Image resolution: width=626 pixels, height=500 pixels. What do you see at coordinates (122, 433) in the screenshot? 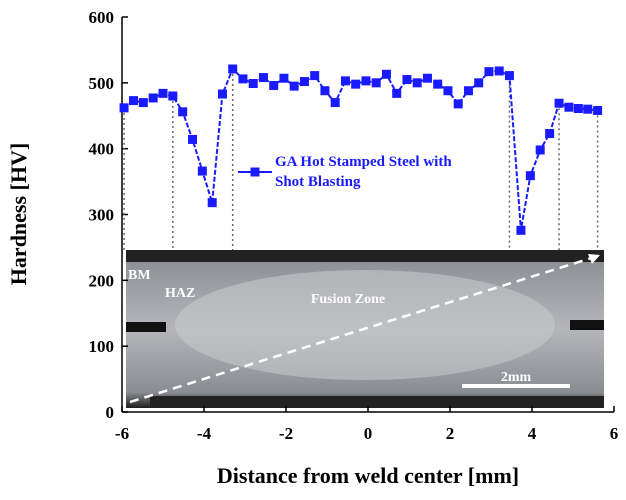
I see `x-tick-label: -6` at bounding box center [122, 433].